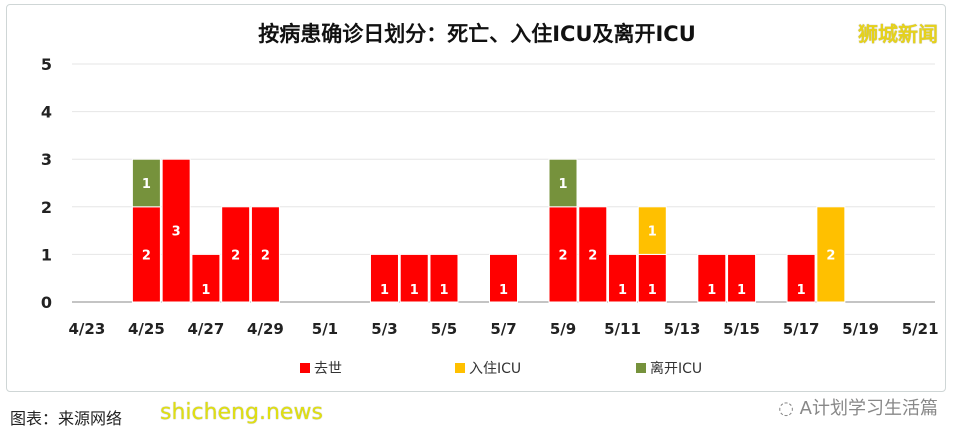 This screenshot has width=954, height=437. Describe the element at coordinates (86, 329) in the screenshot. I see `x-tick-label: 4/23` at that location.